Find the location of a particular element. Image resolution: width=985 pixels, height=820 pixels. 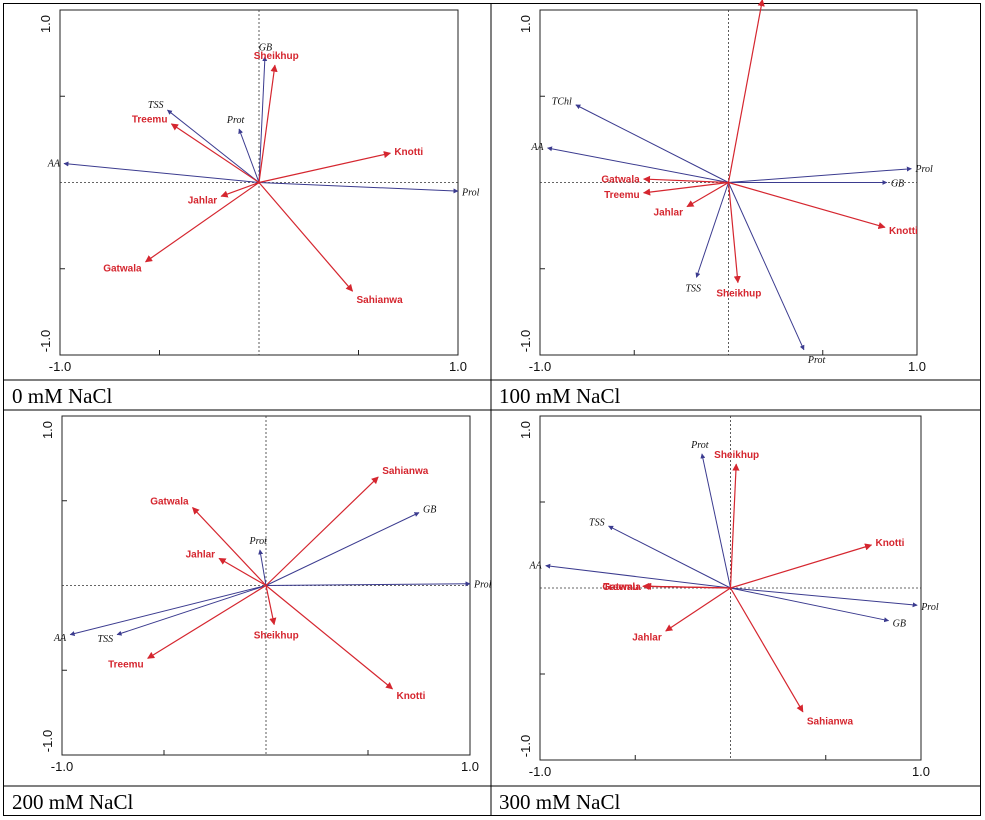

variable-label-tchl: TChl is located at coordinates (562, 101).